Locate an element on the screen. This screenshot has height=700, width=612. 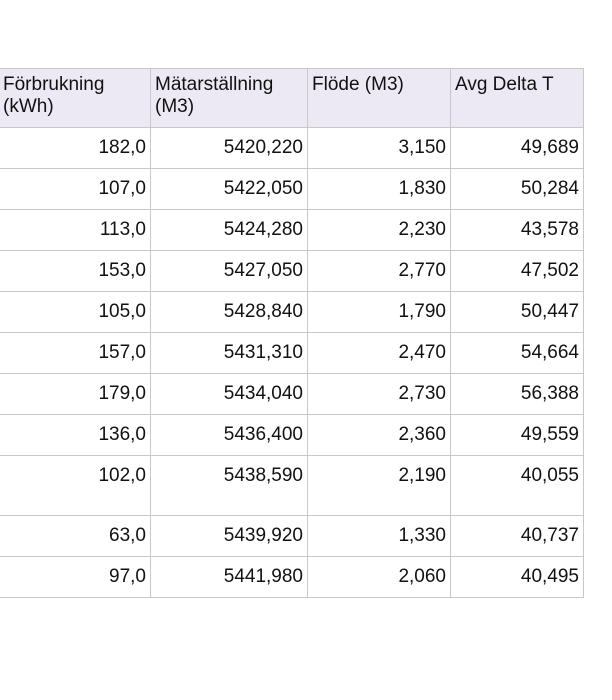
table-cell: 49,689 is located at coordinates (517, 148).